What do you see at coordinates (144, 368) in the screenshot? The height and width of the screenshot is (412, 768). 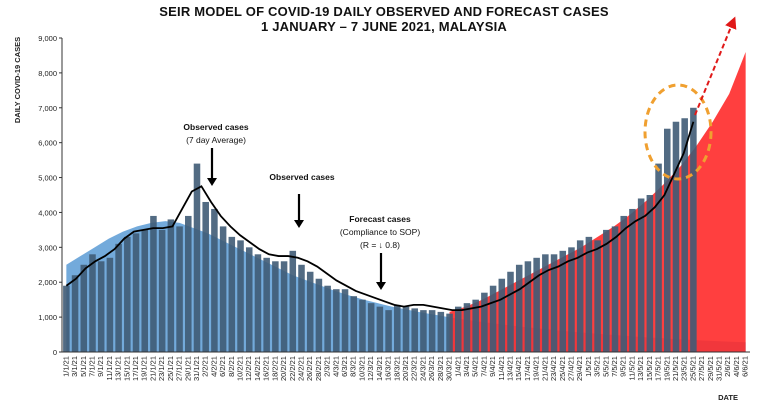 I see `x-tick-label: 19/1/21` at bounding box center [144, 368].